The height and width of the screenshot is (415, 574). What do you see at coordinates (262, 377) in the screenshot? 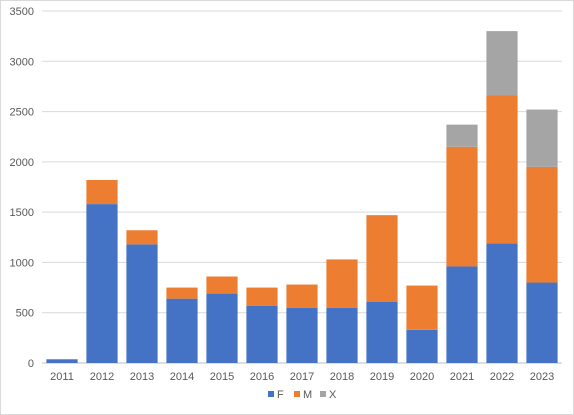
I see `x-tick-label: 2016` at bounding box center [262, 377].